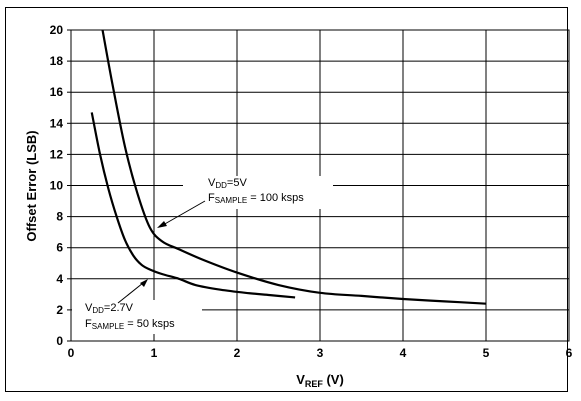 This screenshot has height=401, width=581. I want to click on x-tick-label: 1, so click(154, 353).